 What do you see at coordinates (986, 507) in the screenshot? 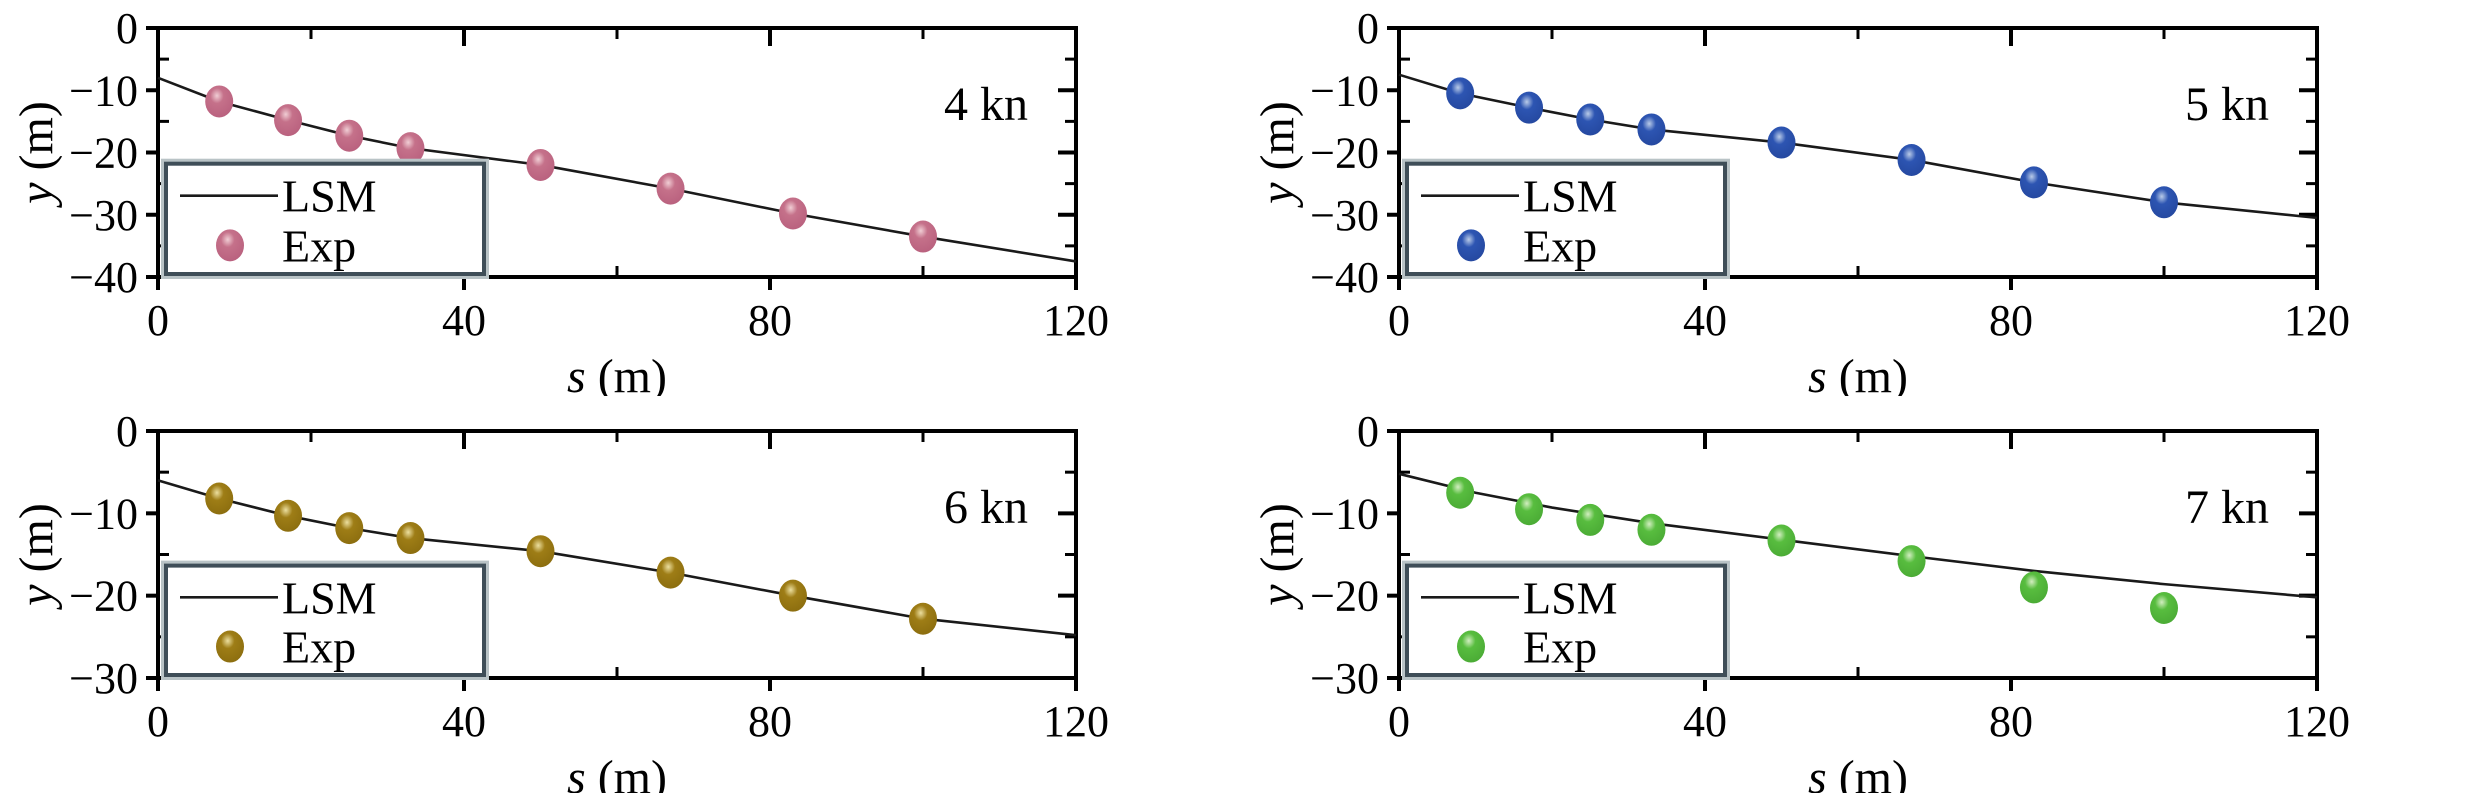
I see `panel-speed-label: 6 kn` at bounding box center [986, 507].